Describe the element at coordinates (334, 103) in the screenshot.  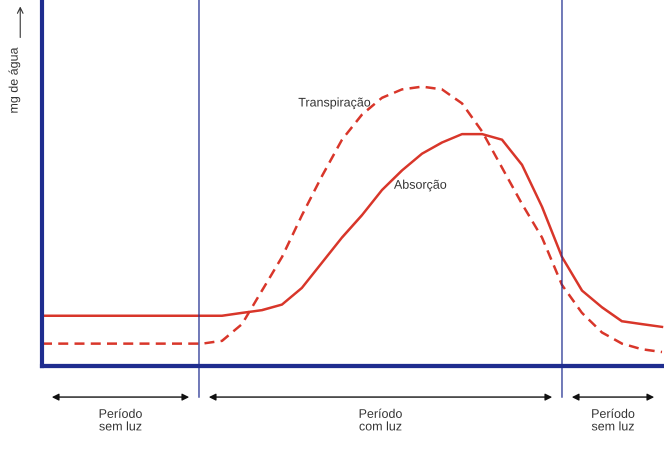
I see `series-label: Transpiração` at that location.